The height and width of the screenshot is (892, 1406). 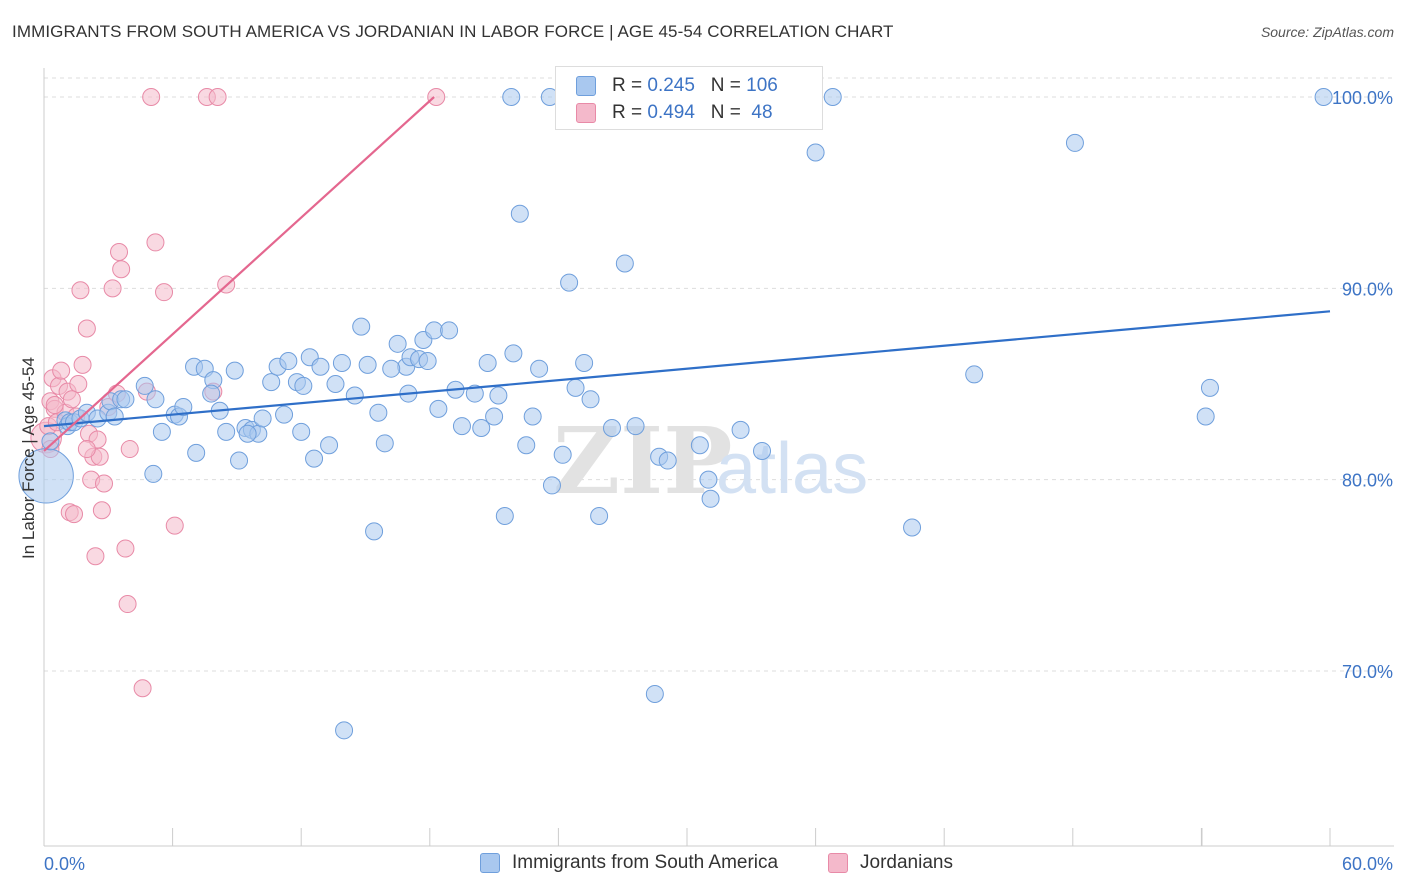 I want to click on legend-swatch-south-america, so click(x=490, y=863).